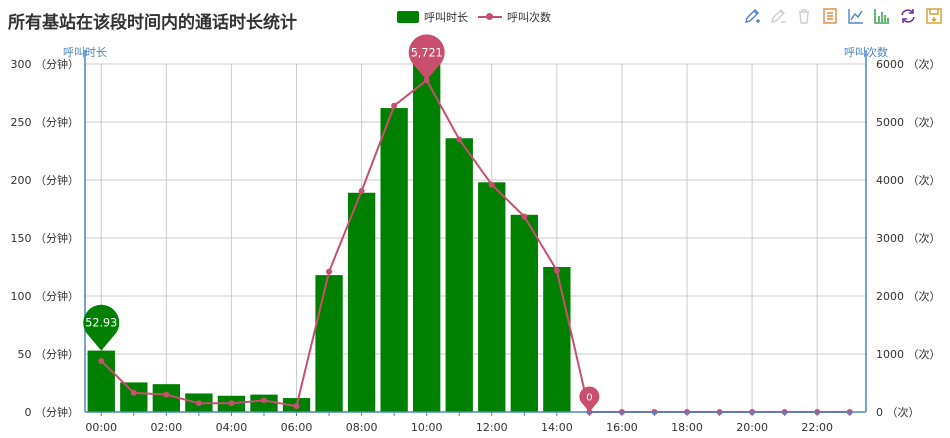 The height and width of the screenshot is (438, 950). Describe the element at coordinates (45, 64) in the screenshot. I see `y-left-tick-label: 300 （分钟）` at that location.